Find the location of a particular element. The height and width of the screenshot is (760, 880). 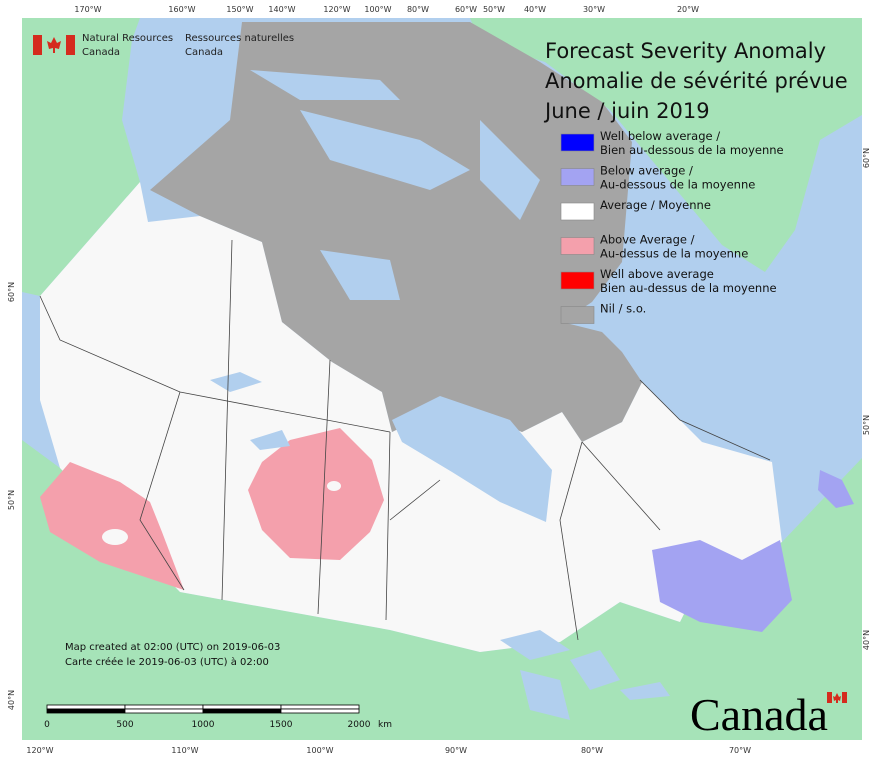

flag-left is located at coordinates (37, 45).